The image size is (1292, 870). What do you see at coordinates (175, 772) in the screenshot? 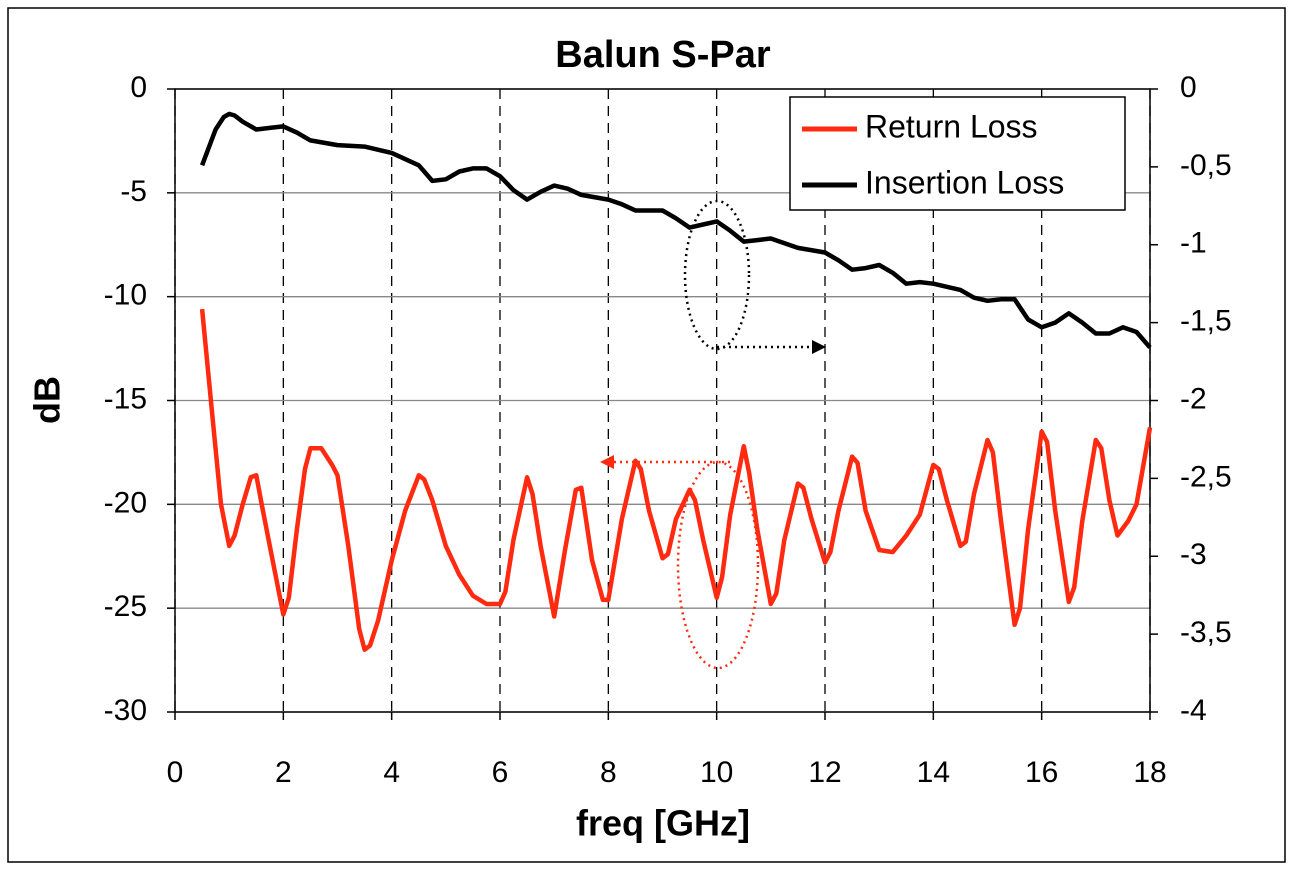
I see `x-tick-label: 0` at bounding box center [175, 772].